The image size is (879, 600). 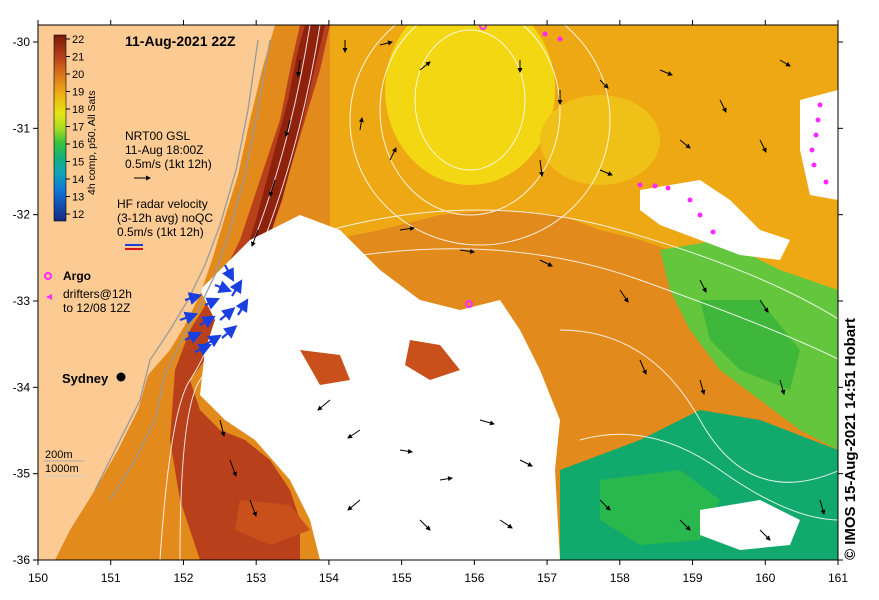 I want to click on y-tick-label: -34, so click(x=22, y=387).